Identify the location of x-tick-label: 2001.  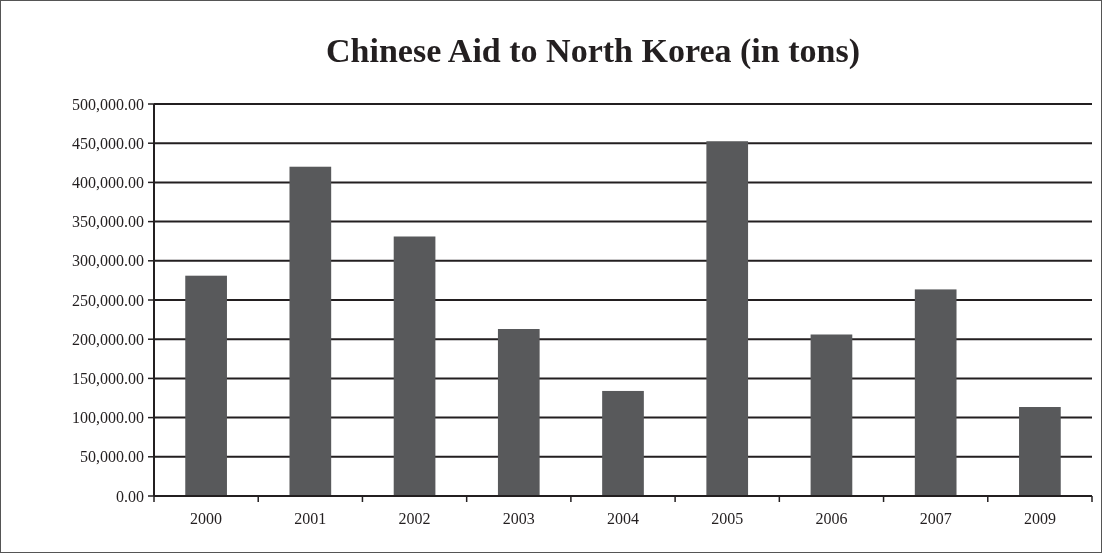
(310, 518).